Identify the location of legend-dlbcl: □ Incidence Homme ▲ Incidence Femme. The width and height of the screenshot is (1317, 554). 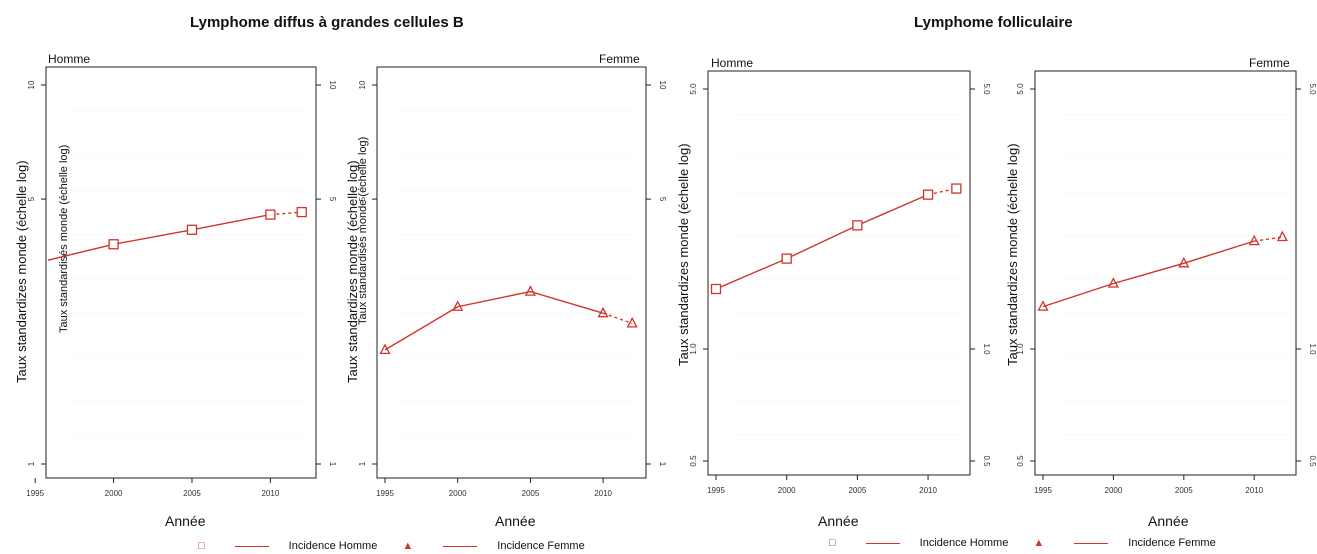
(395, 546).